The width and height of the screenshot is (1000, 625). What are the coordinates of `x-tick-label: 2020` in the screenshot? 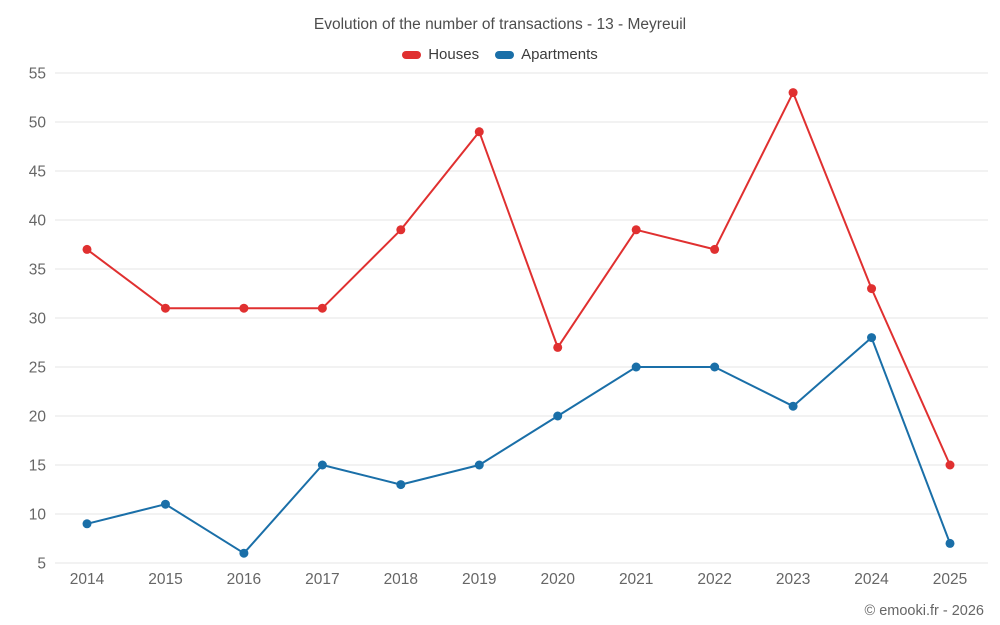 It's located at (557, 579).